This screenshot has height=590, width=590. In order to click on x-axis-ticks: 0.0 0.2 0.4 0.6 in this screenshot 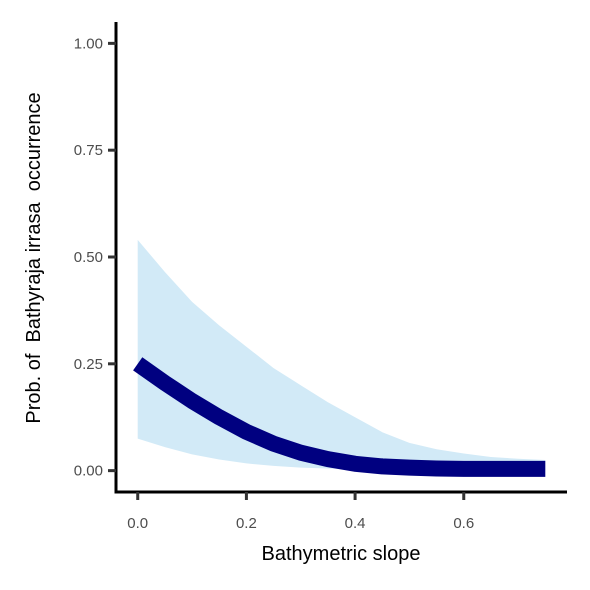, I will do `click(300, 512)`.